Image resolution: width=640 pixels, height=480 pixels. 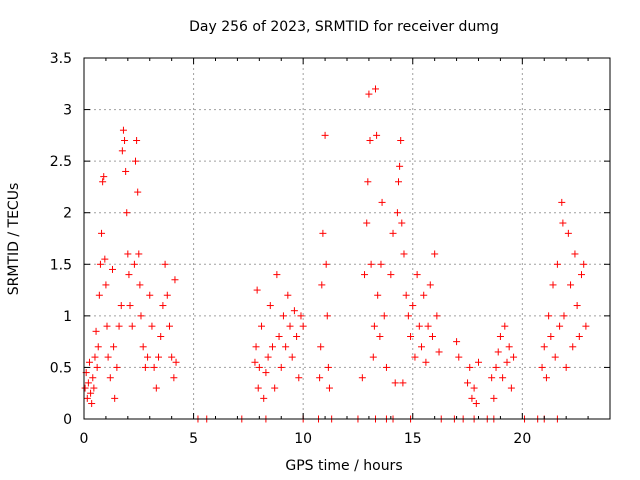 What do you see at coordinates (61, 162) in the screenshot?
I see `y-tick-label: 2.5` at bounding box center [61, 162].